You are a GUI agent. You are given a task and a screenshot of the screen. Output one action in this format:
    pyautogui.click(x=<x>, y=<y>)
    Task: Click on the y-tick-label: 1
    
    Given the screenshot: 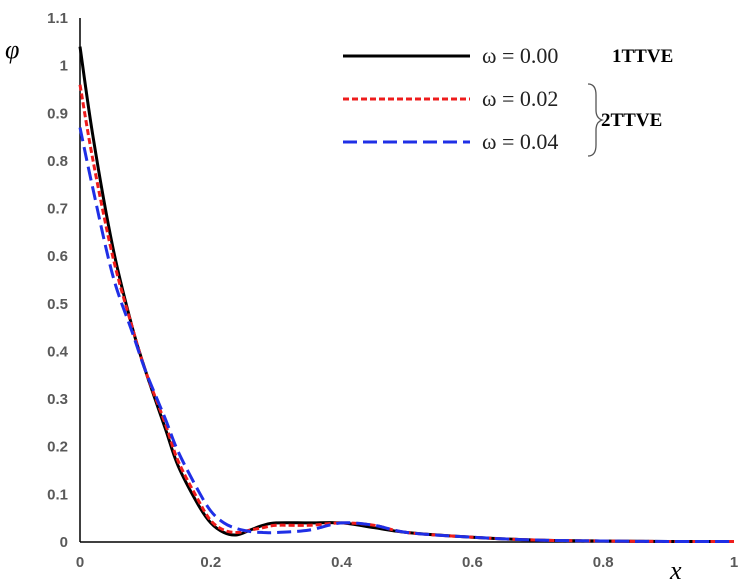 What is the action you would take?
    pyautogui.click(x=64, y=66)
    